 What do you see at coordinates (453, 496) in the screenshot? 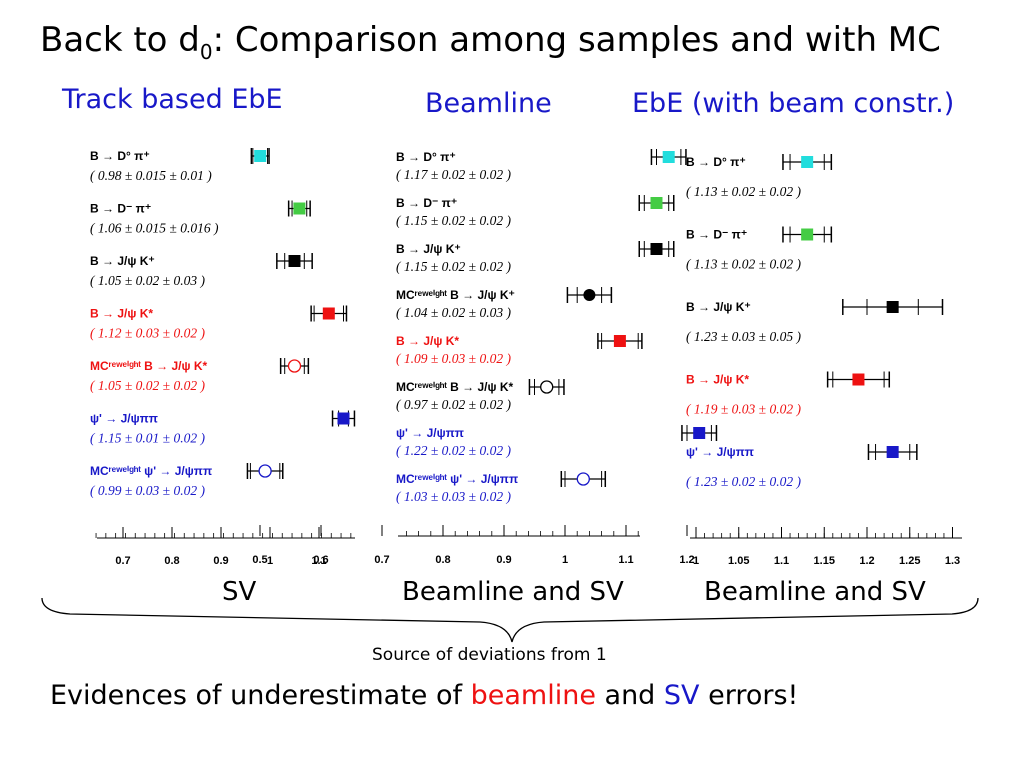
I see `measurement-text: ( 1.03 ± 0.03 ± 0.02 )` at bounding box center [453, 496].